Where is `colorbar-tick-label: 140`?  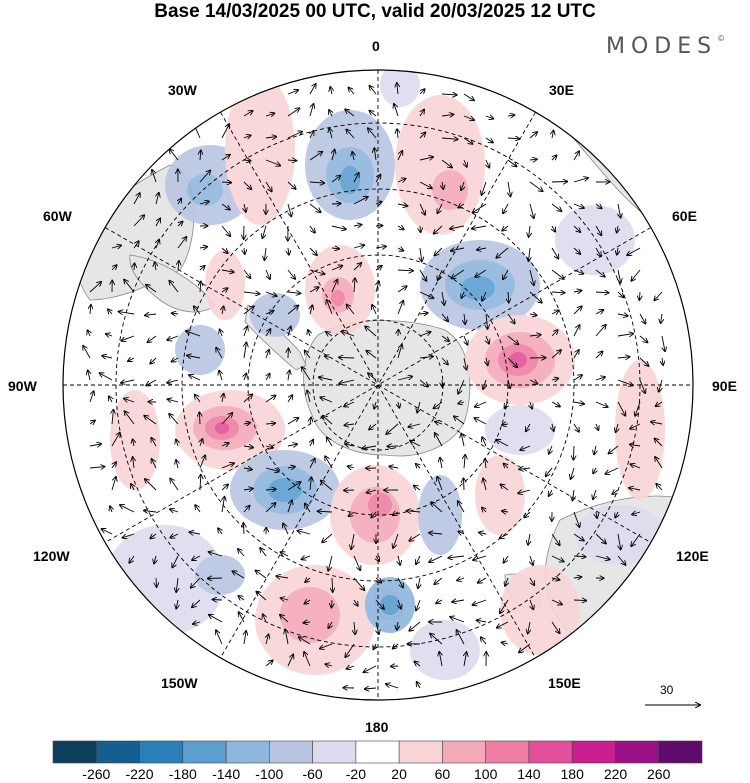 colorbar-tick-label: 140 is located at coordinates (529, 774).